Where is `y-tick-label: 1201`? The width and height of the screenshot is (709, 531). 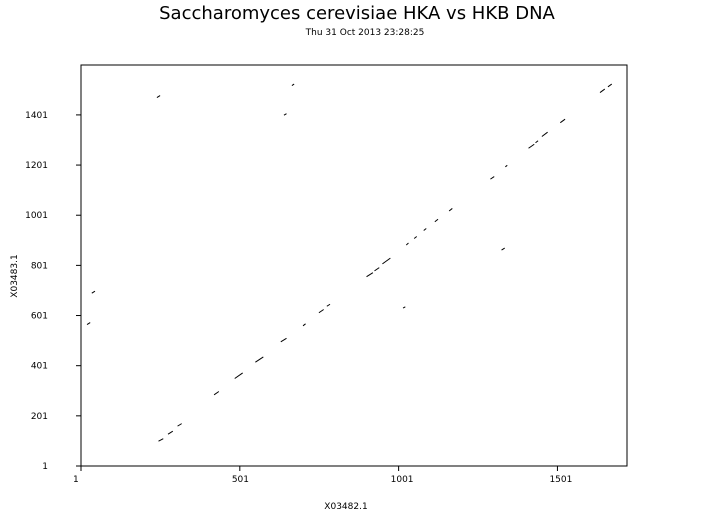
y-tick-label: 1201 is located at coordinates (36, 166).